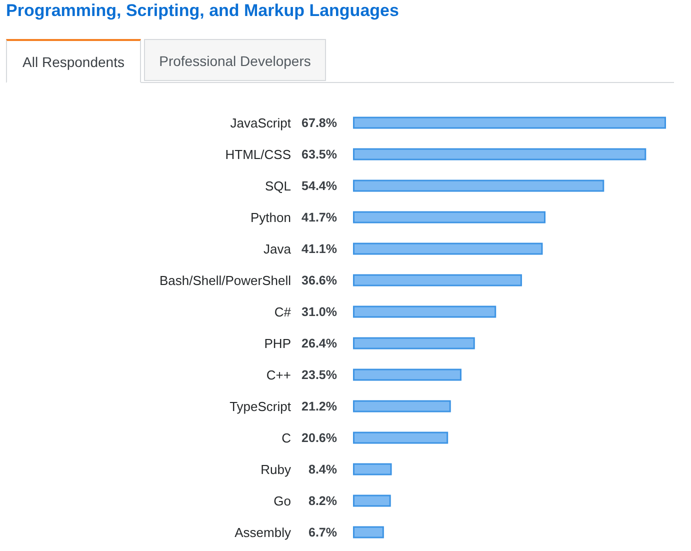 This screenshot has width=691, height=551. Describe the element at coordinates (319, 185) in the screenshot. I see `data-label: 54.4%` at that location.